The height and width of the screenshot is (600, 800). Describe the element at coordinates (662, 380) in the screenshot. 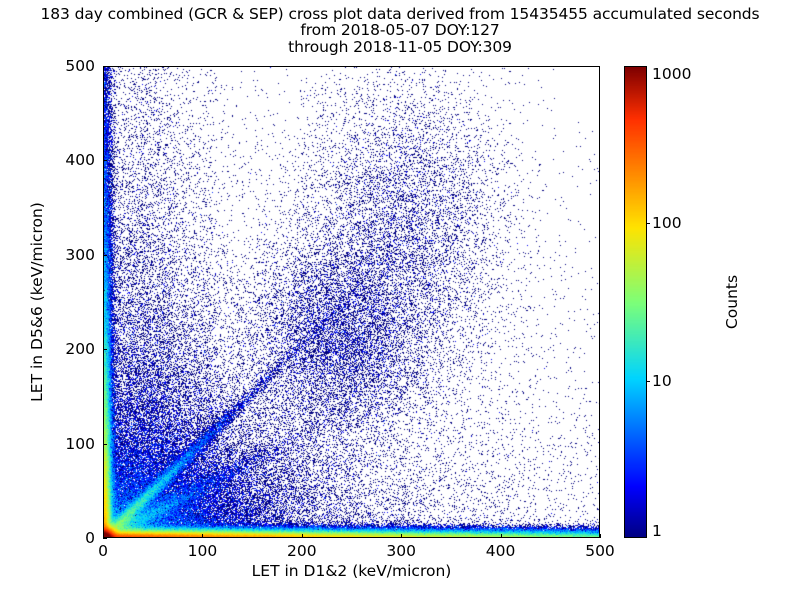

I see `colorbar-tick-label: 10` at that location.